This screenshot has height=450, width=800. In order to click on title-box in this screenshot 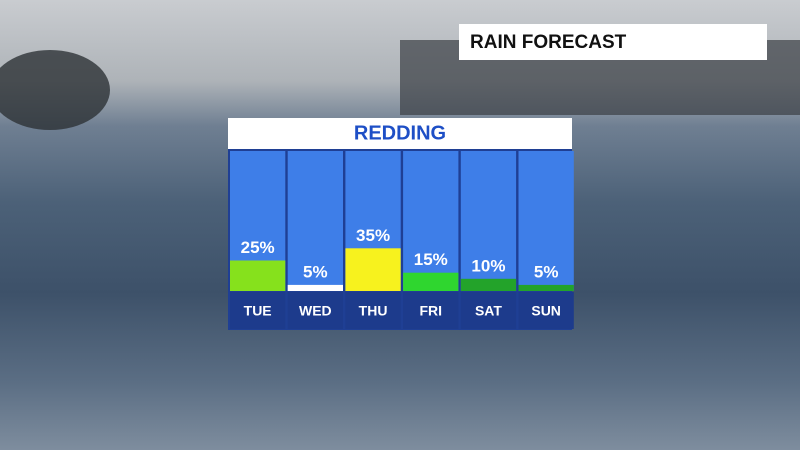, I will do `click(613, 42)`.